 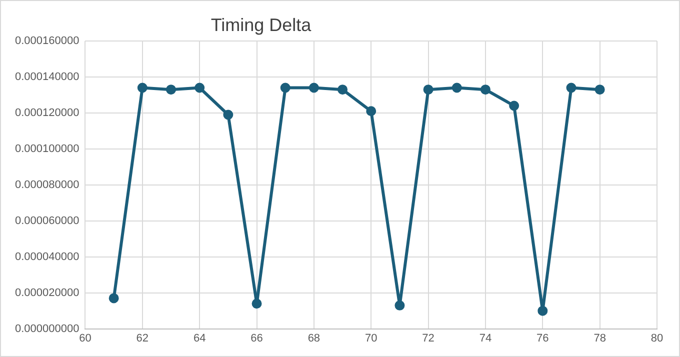 I want to click on x-tick-label: 74, so click(x=485, y=338).